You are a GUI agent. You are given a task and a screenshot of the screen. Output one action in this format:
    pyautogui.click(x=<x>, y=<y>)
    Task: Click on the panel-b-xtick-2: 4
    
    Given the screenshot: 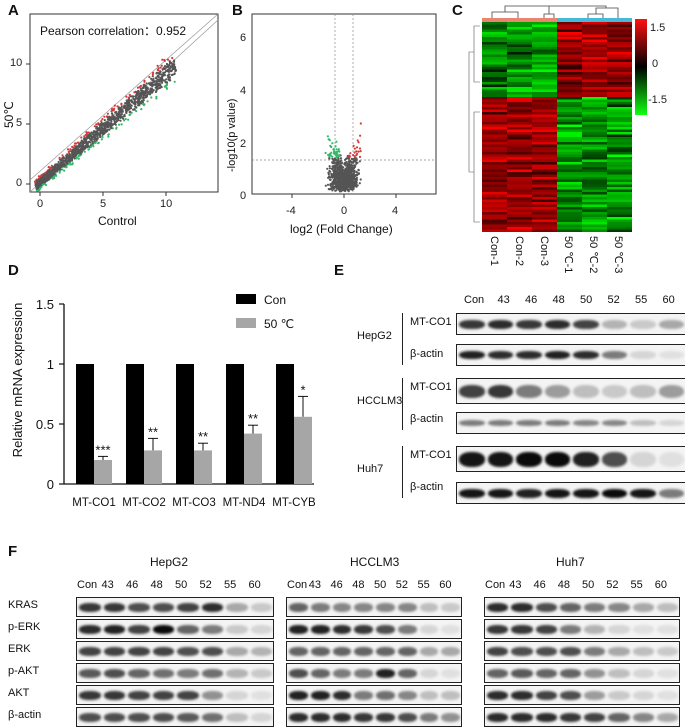 What is the action you would take?
    pyautogui.click(x=395, y=211)
    